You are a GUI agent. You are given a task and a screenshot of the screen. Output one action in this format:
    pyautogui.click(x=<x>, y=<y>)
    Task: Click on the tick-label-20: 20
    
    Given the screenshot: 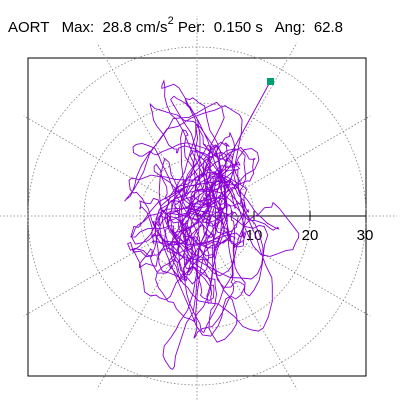 What is the action you would take?
    pyautogui.click(x=310, y=235)
    